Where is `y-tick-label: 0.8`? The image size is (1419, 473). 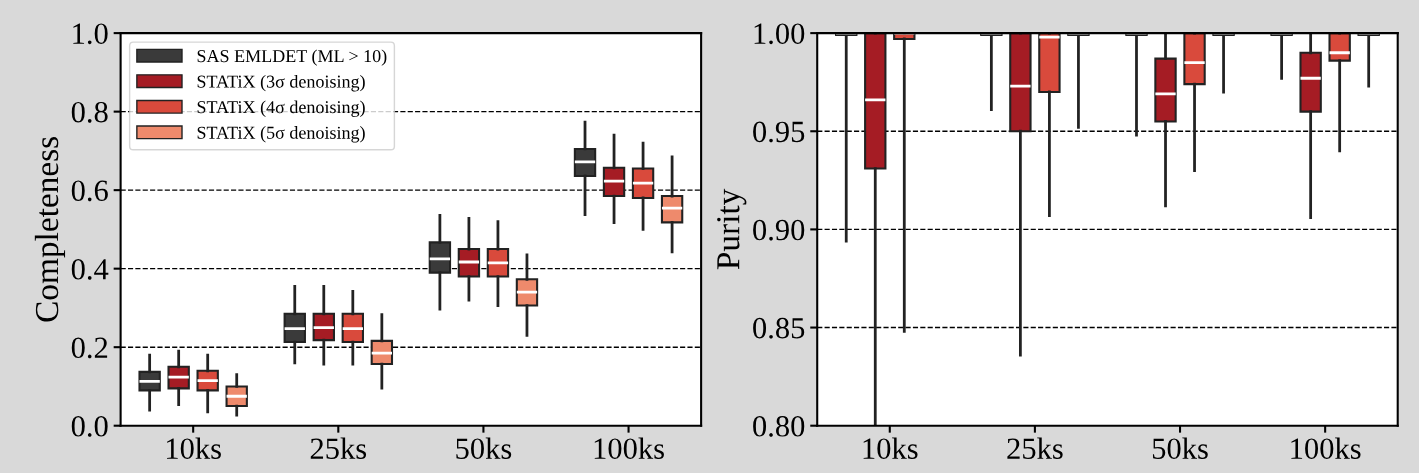
y-tick-label: 0.8 is located at coordinates (89, 112).